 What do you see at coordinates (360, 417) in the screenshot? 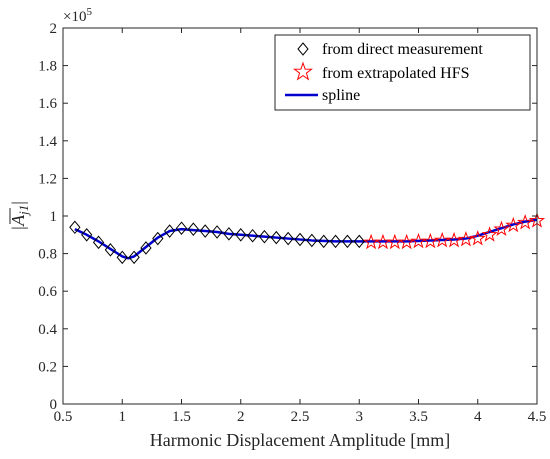
I see `x-tick-label-5: 3` at bounding box center [360, 417].